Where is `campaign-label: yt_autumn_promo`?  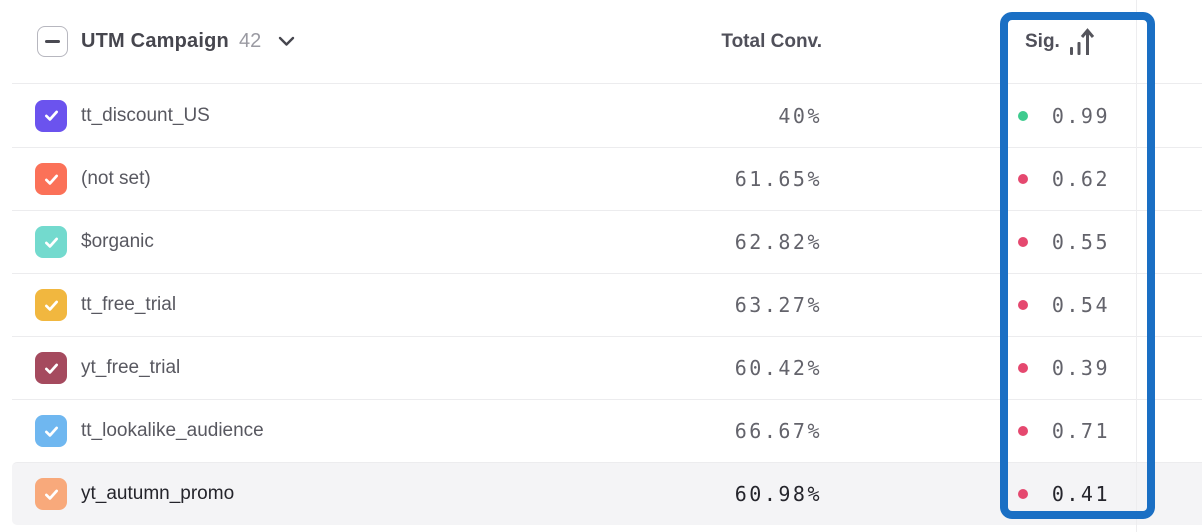 campaign-label: yt_autumn_promo is located at coordinates (158, 493).